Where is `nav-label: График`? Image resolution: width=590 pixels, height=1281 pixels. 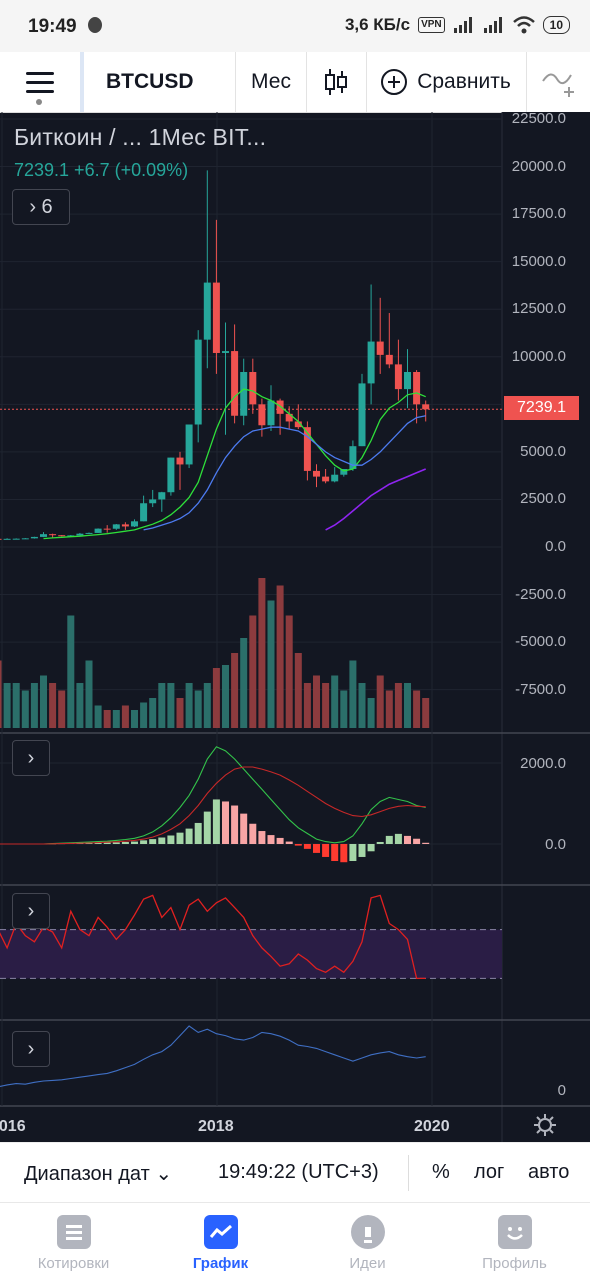
nav-label: График is located at coordinates (220, 1263).